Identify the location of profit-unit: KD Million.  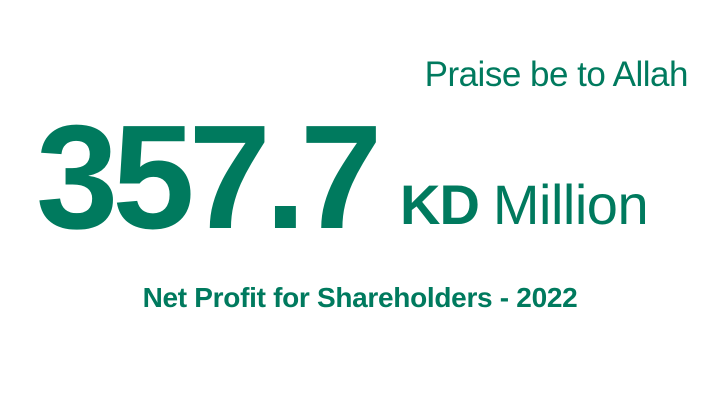
(524, 205).